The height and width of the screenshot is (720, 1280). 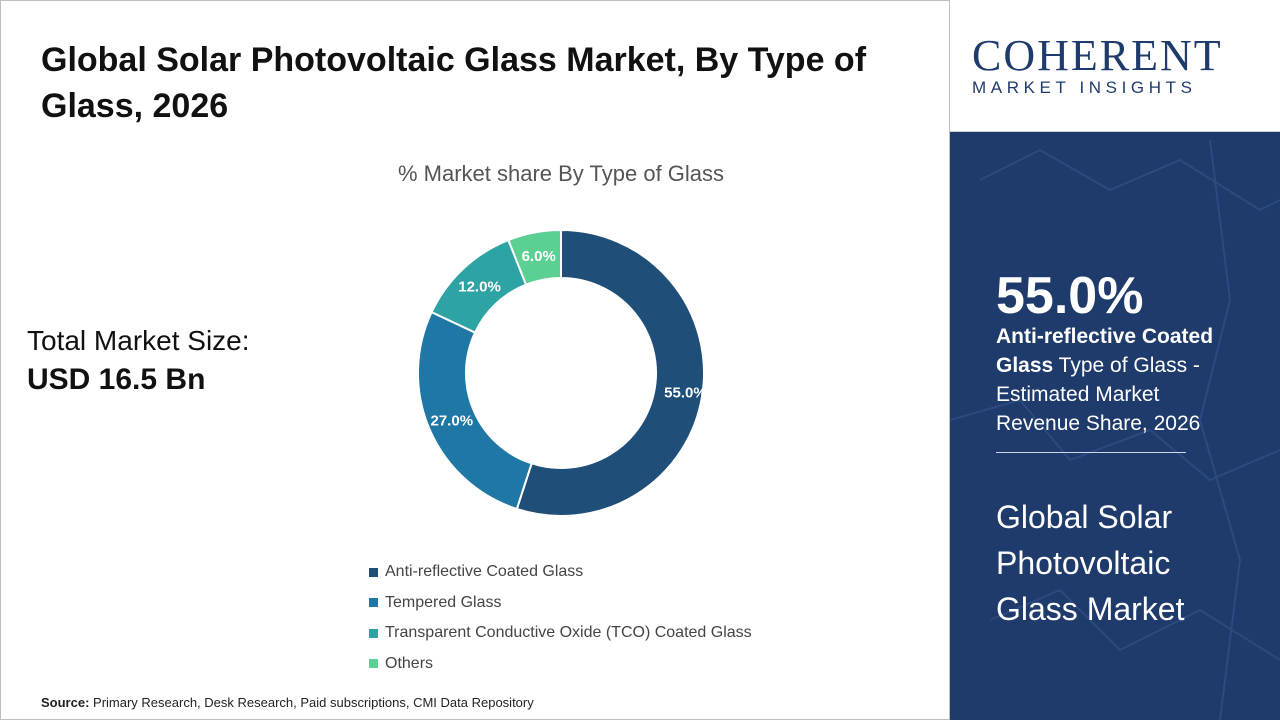 I want to click on logo-tagline: MARKET INSIGHTS, so click(x=1084, y=87).